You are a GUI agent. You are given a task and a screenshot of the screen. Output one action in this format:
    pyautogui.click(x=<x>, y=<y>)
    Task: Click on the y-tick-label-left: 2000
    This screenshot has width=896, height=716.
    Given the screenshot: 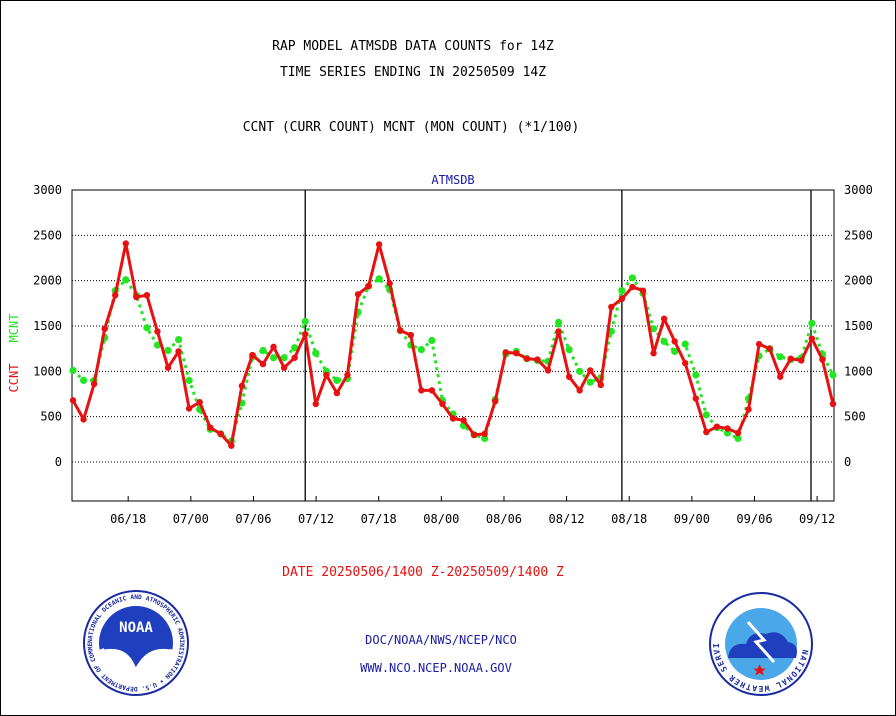 What is the action you would take?
    pyautogui.click(x=47, y=281)
    